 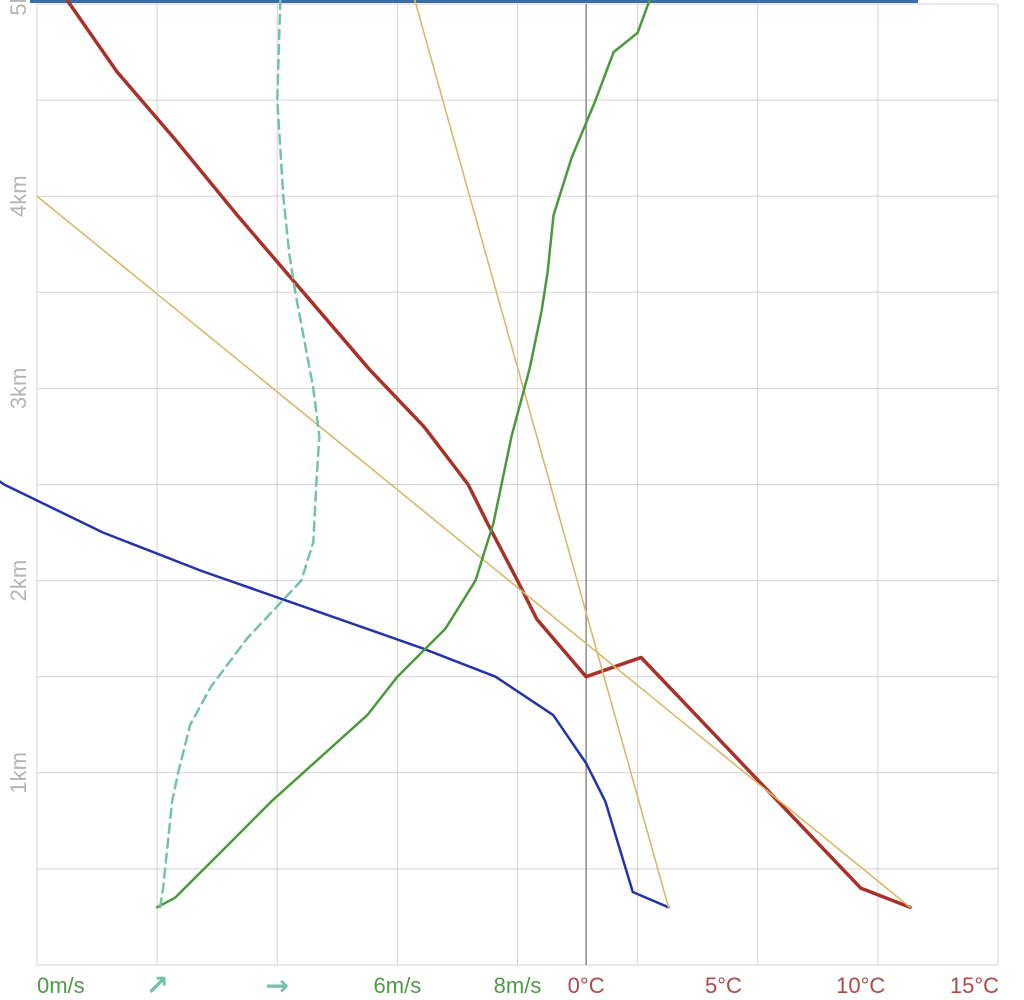 I want to click on y-tick-label: 4km, so click(x=18, y=196).